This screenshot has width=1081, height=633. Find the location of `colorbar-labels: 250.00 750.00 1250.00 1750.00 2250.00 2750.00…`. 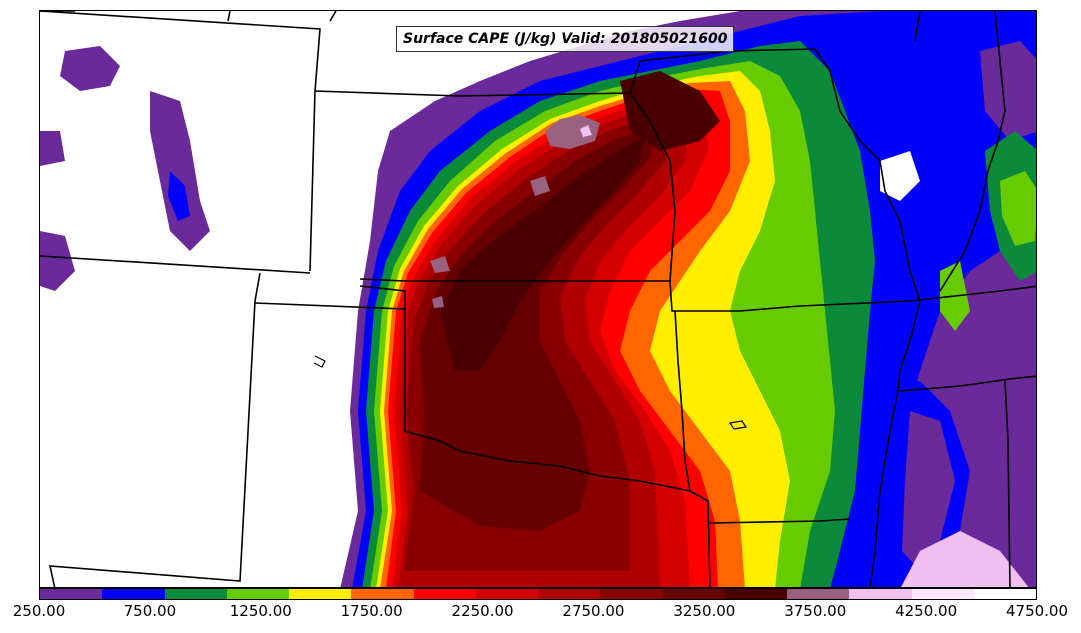

colorbar-labels: 250.00 750.00 1250.00 1750.00 2250.00 2750.00… is located at coordinates (540, 615).